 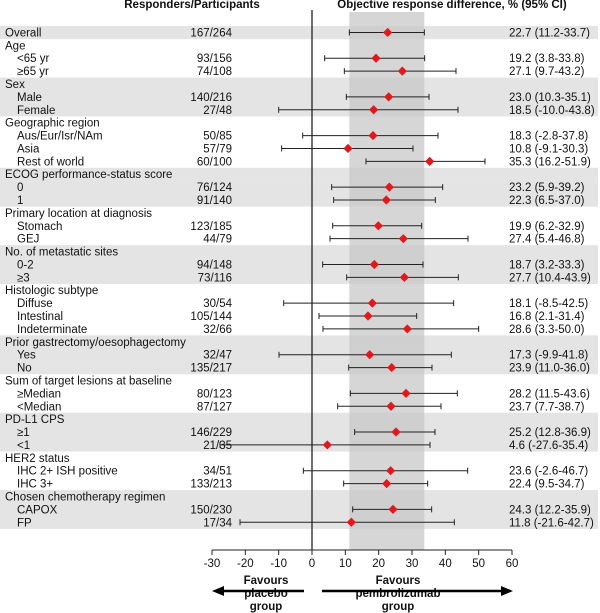 I want to click on row-label: ≥Median, so click(x=39, y=394).